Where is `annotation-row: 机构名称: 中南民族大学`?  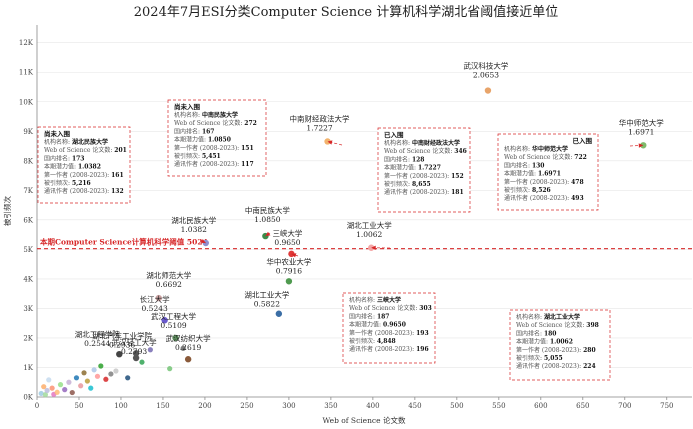 annotation-row: 机构名称: 中南民族大学 is located at coordinates (206, 115).